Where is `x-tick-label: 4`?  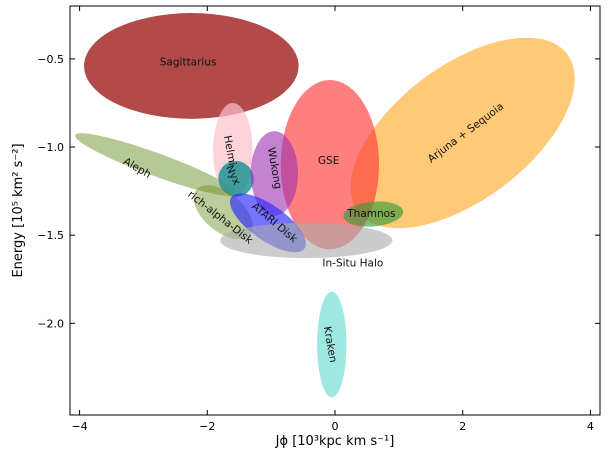 x-tick-label: 4 is located at coordinates (590, 426).